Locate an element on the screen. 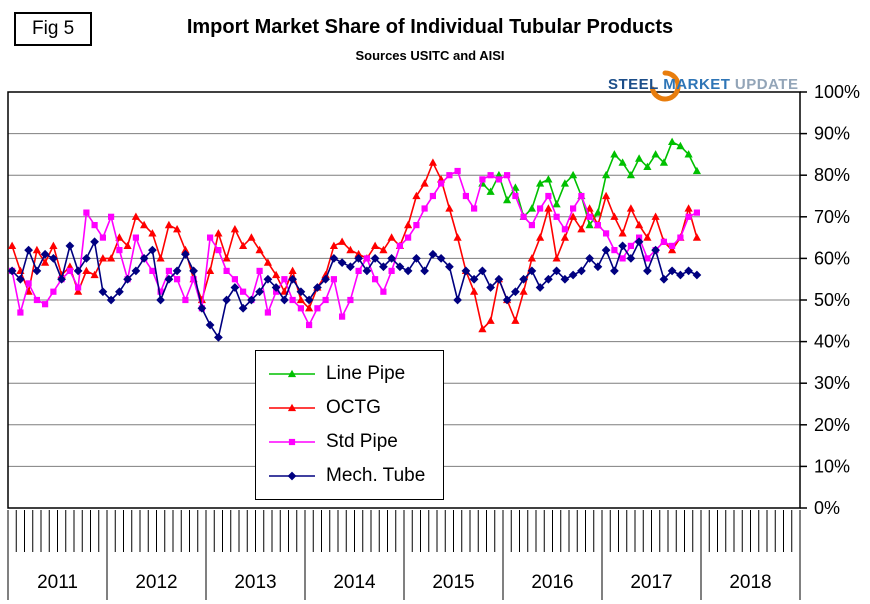  chart-legend: Line Pipe OCTG Std Pipe Mech. Tube is located at coordinates (350, 425).